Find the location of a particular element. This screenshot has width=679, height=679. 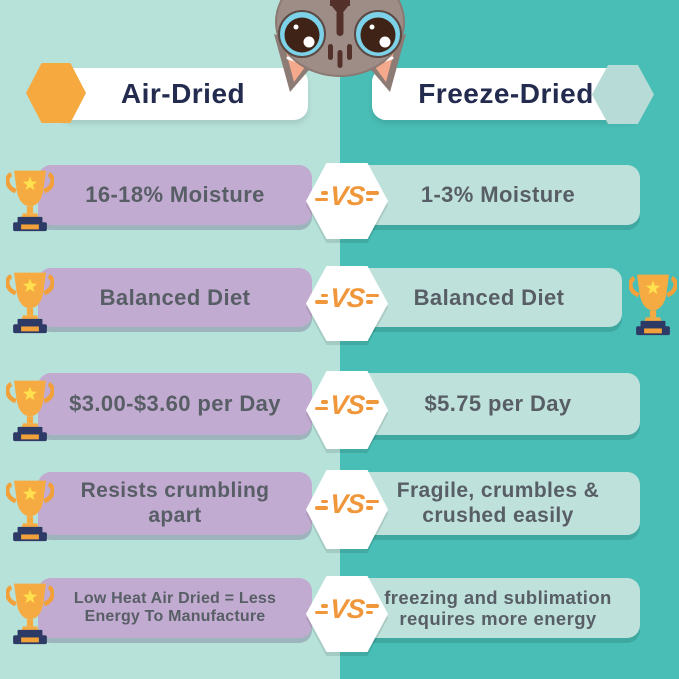

air-dried-value: Resists crumbling apart is located at coordinates (175, 503).